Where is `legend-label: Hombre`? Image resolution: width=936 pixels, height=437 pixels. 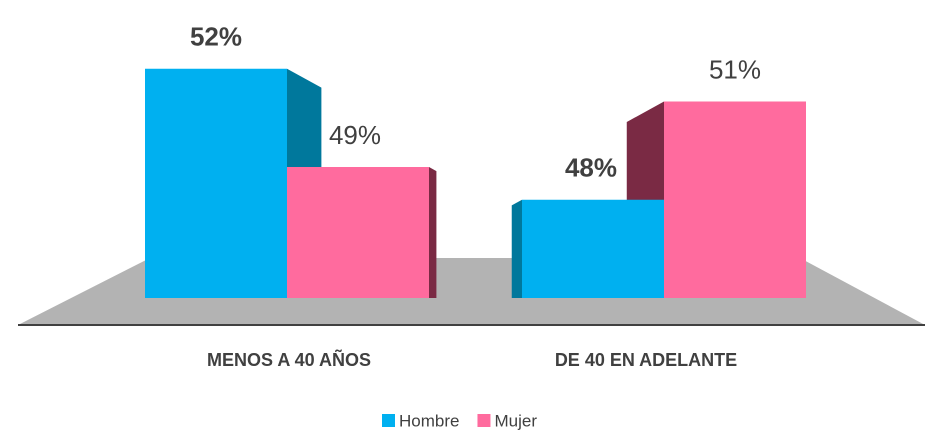
legend-label: Hombre is located at coordinates (429, 420).